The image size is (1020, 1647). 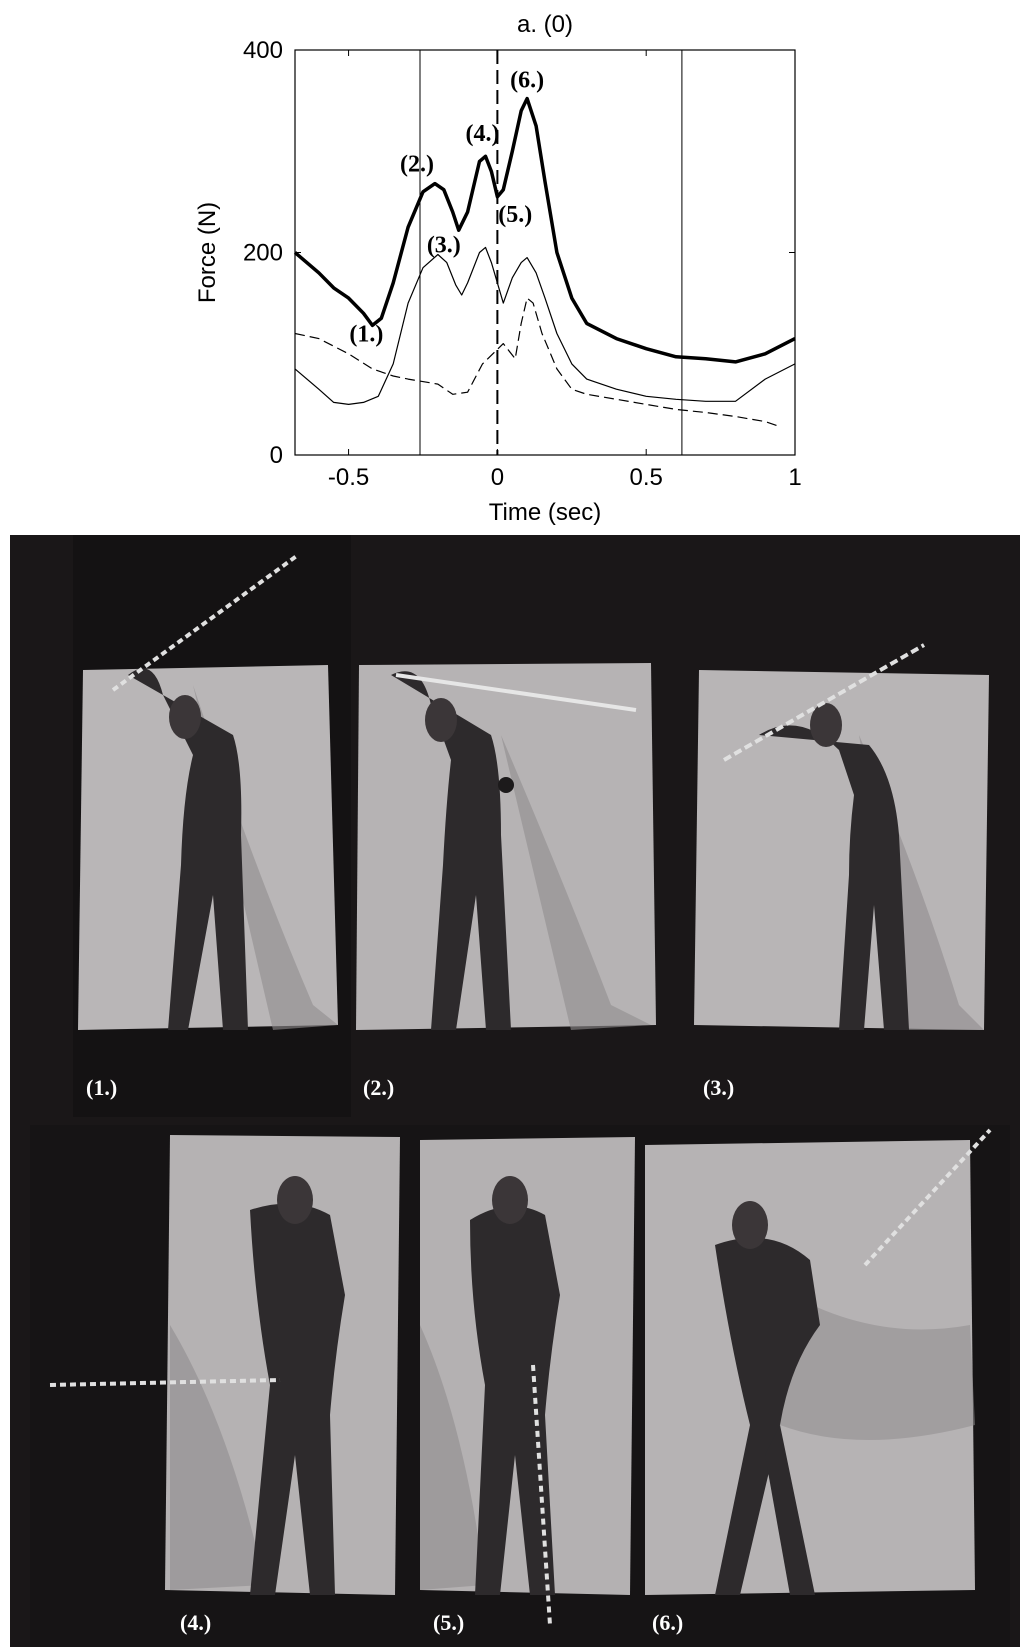 What do you see at coordinates (222, 1386) in the screenshot?
I see `swing-photo-4: (4.)` at bounding box center [222, 1386].